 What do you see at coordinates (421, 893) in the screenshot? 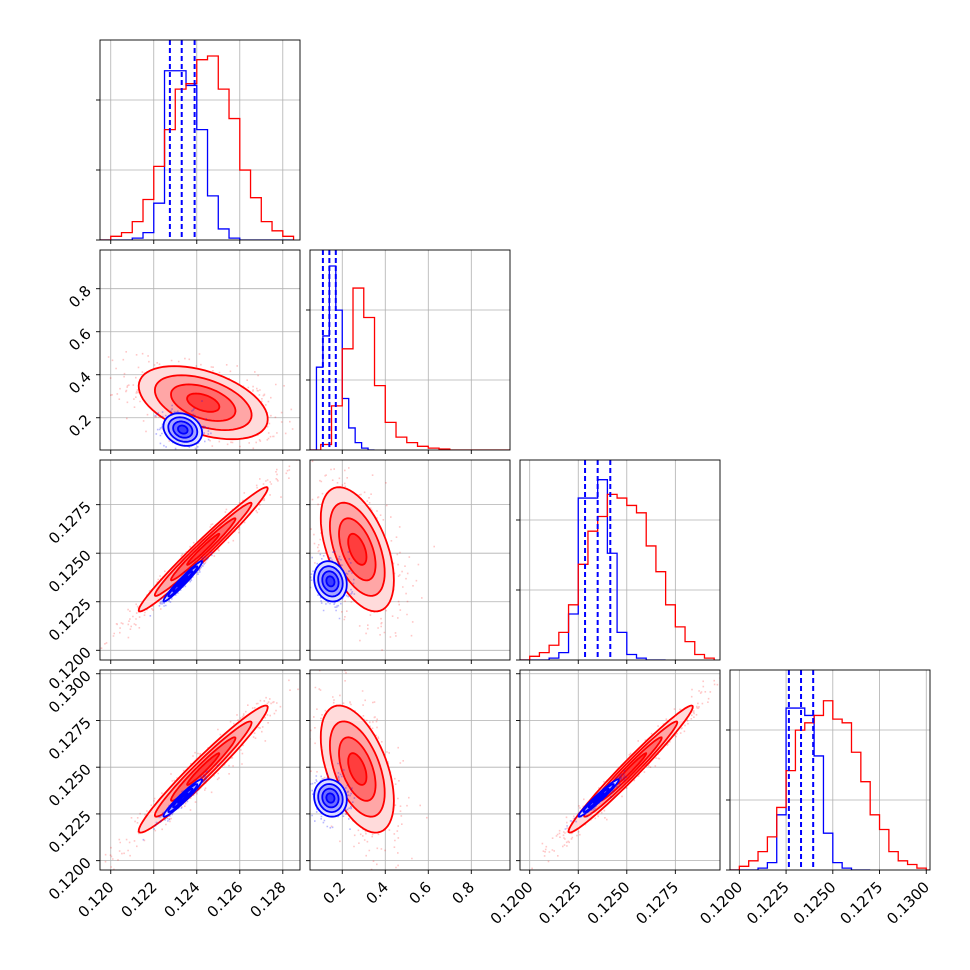
I see `x-tick-label: 0.6` at bounding box center [421, 893].